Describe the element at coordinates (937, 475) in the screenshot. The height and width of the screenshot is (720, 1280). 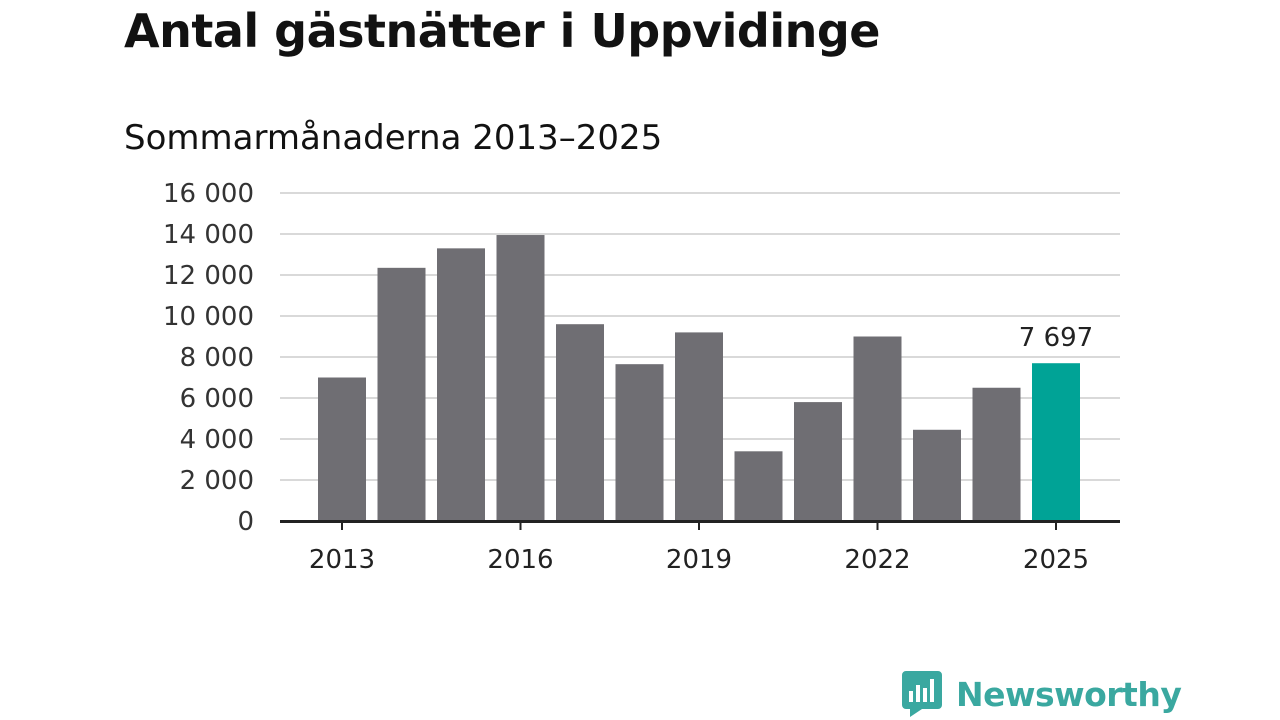
I see `bar-2023` at that location.